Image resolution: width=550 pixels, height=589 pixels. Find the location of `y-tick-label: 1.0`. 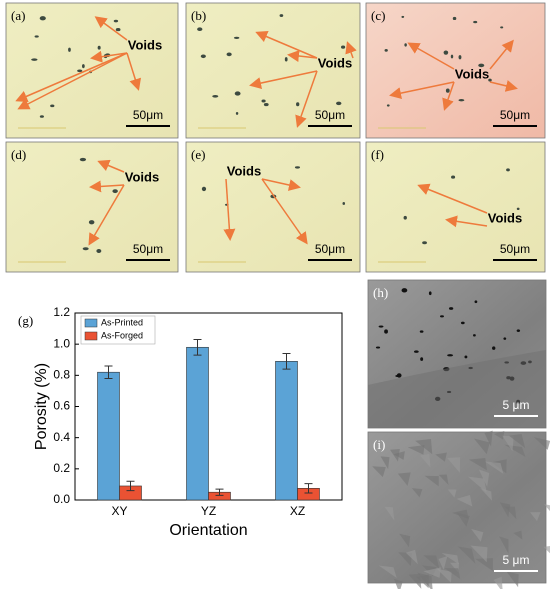

y-tick-label: 1.0 is located at coordinates (61, 343).